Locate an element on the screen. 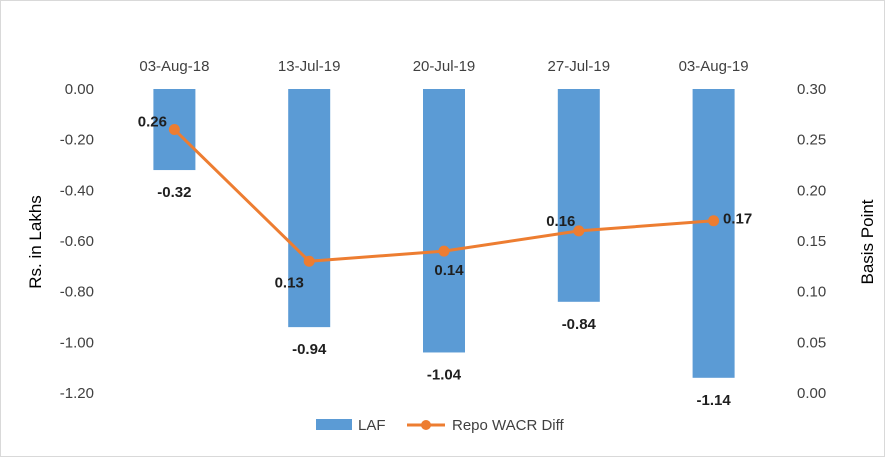  legend-laf-label: LAF is located at coordinates (372, 425).